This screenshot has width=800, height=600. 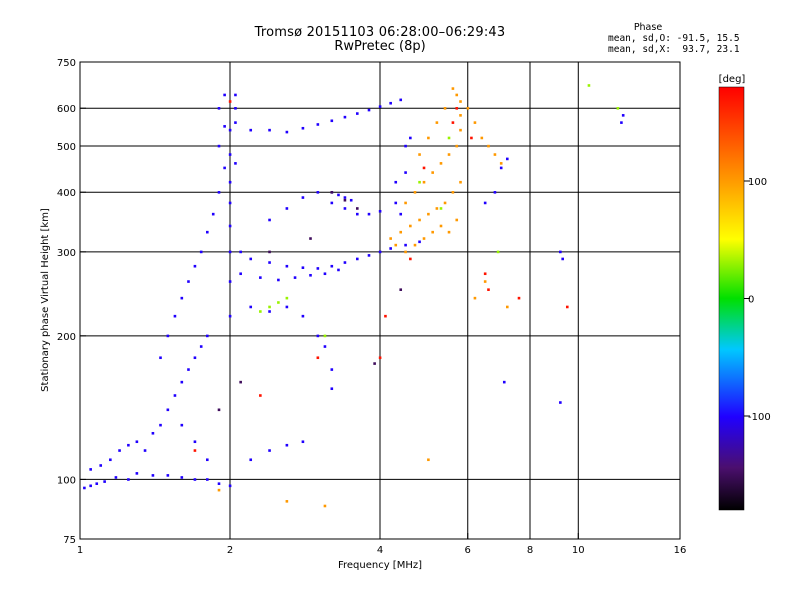 What do you see at coordinates (674, 38) in the screenshot?
I see `phase-stats-o-mode: mean, sd,O: -91.5, 15.5` at bounding box center [674, 38].